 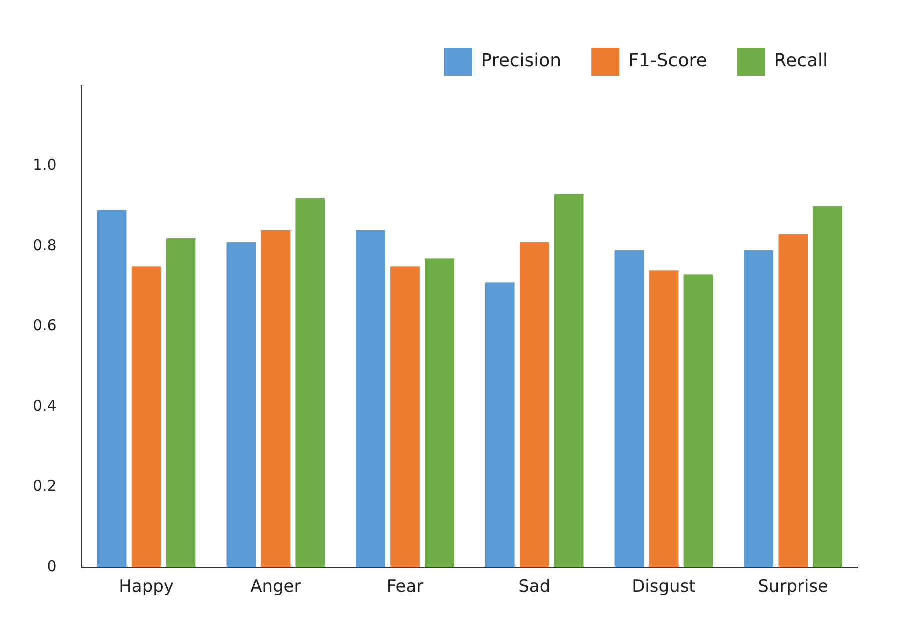 What do you see at coordinates (668, 61) in the screenshot?
I see `legend-label: F1-Score` at bounding box center [668, 61].